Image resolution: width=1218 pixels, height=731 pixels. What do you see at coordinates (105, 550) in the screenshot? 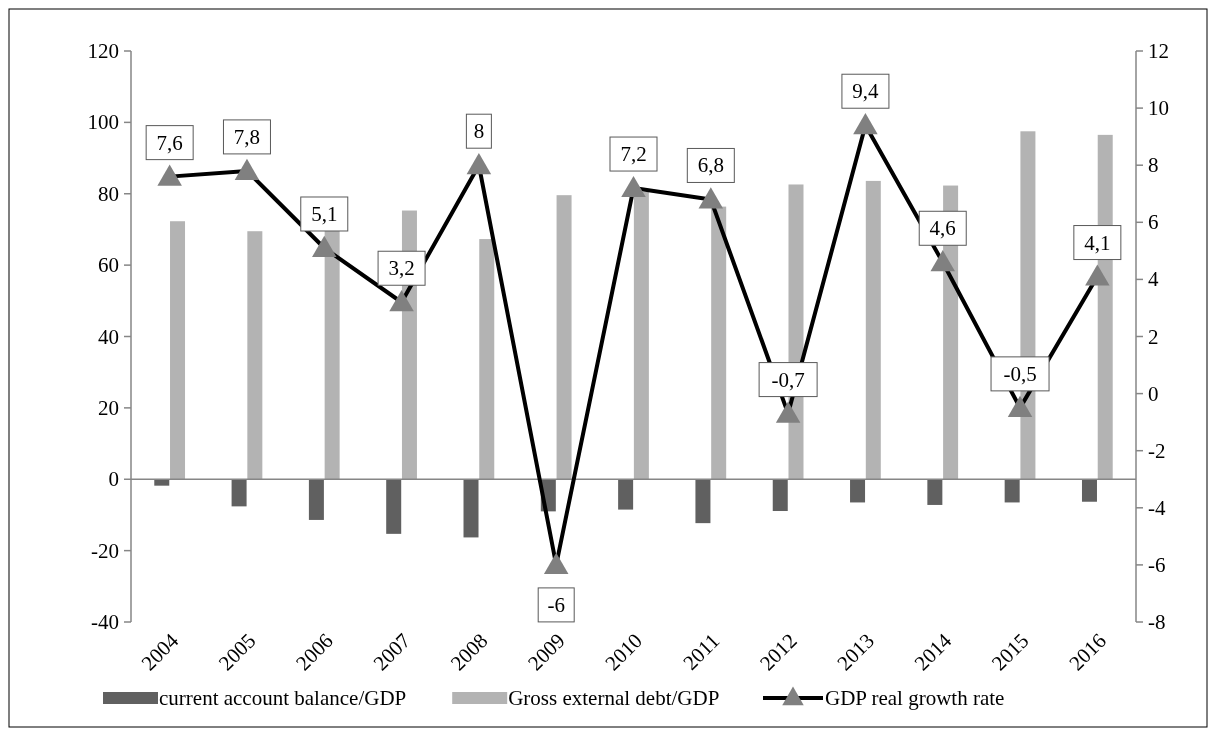
I see `y-tick-label: -20` at bounding box center [105, 550].